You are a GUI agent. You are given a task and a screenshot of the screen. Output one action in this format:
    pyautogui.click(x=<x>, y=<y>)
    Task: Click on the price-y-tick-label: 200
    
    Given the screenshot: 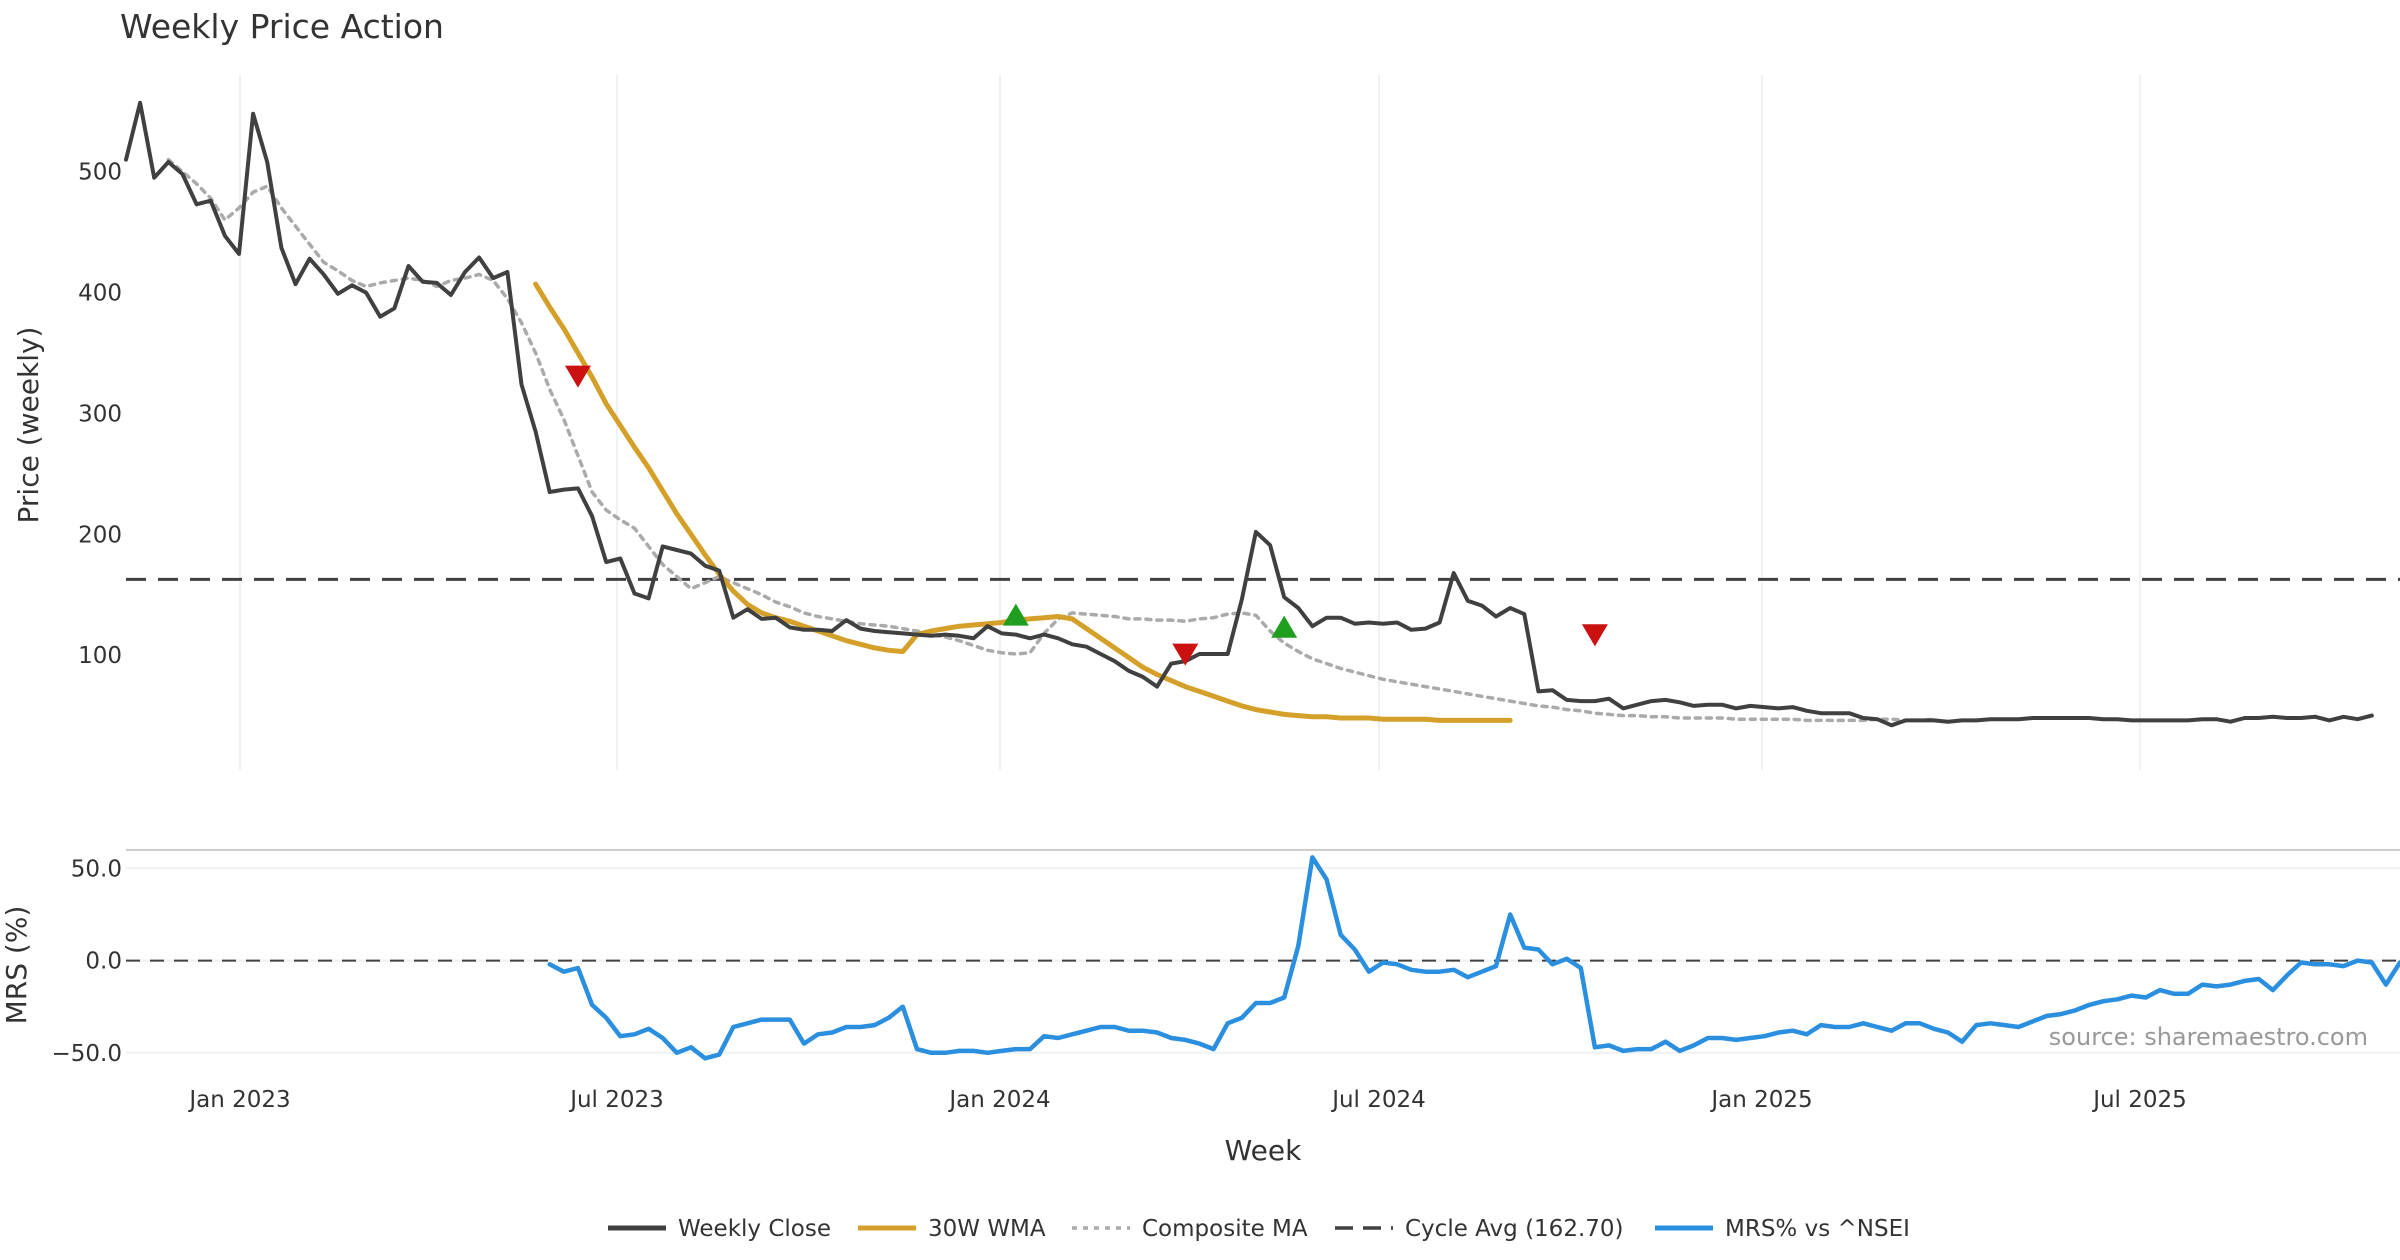 What is the action you would take?
    pyautogui.click(x=100, y=535)
    